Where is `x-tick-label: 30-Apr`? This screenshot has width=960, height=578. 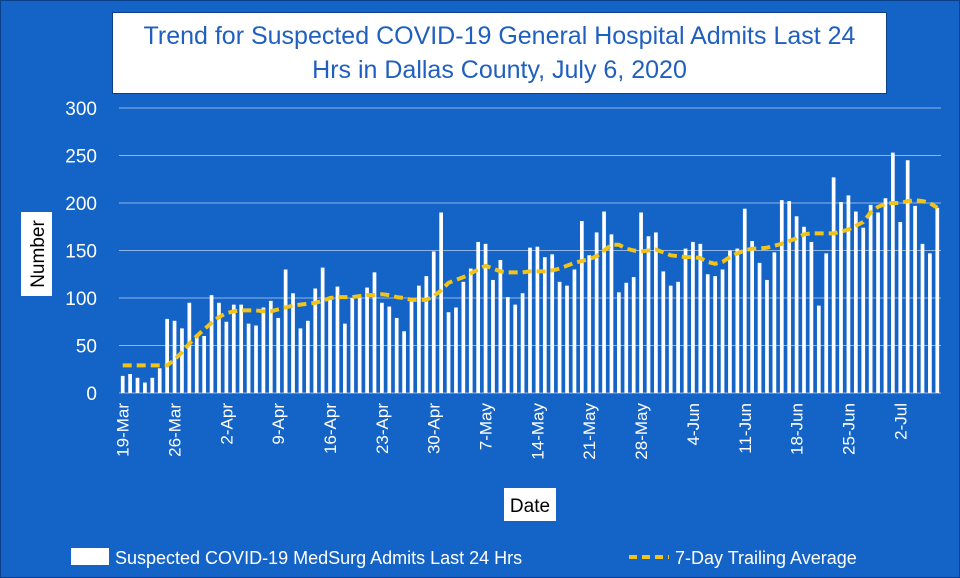
x-tick-label: 30-Apr is located at coordinates (434, 428).